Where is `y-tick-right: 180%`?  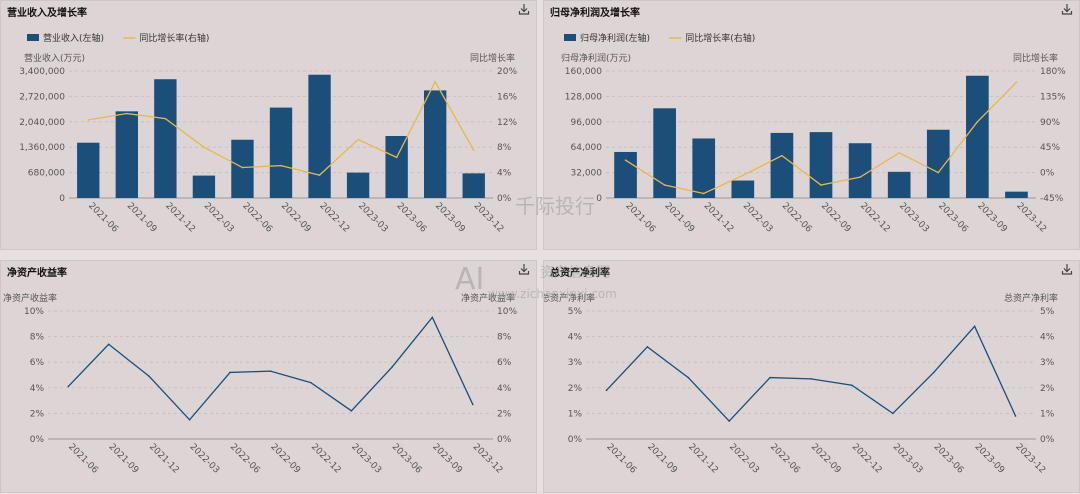
y-tick-right: 180% is located at coordinates (1053, 72).